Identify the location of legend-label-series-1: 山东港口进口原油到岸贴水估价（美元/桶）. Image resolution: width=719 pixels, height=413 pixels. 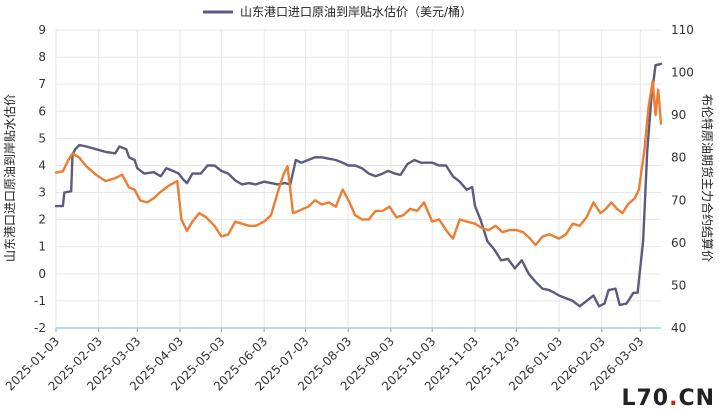
(356, 11).